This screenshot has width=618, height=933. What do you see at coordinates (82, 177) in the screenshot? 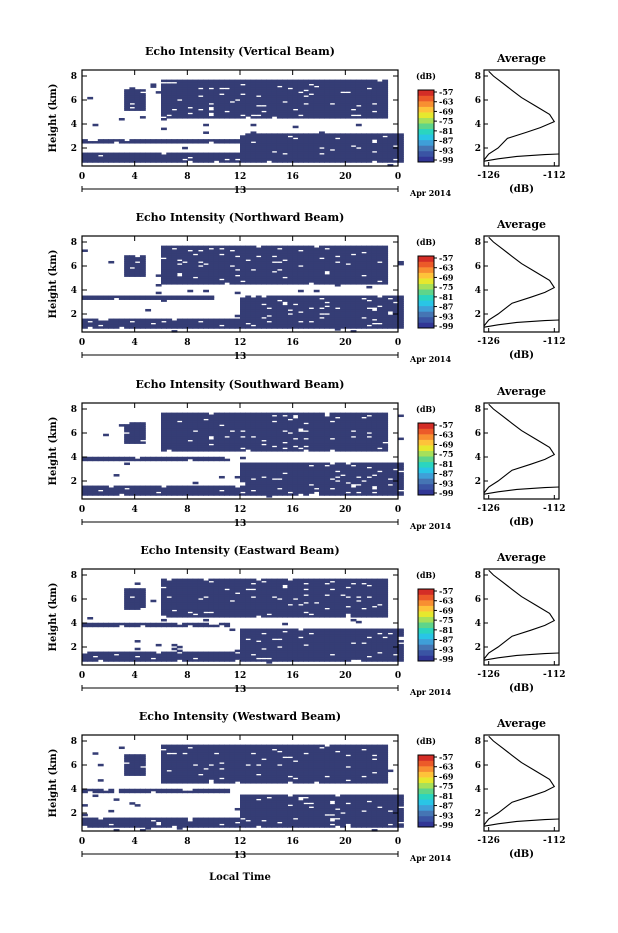
I see `x-tick-label: 0` at bounding box center [82, 177].